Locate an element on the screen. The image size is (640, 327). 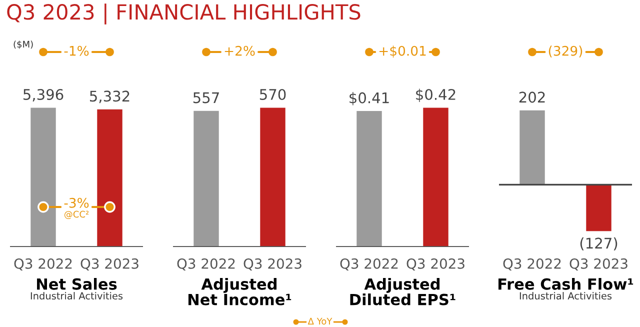
text: +2% is located at coordinates (239, 51).